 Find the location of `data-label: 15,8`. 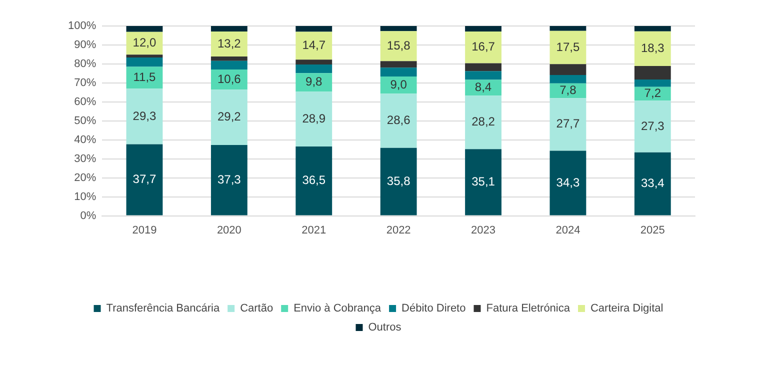

data-label: 15,8 is located at coordinates (398, 45).